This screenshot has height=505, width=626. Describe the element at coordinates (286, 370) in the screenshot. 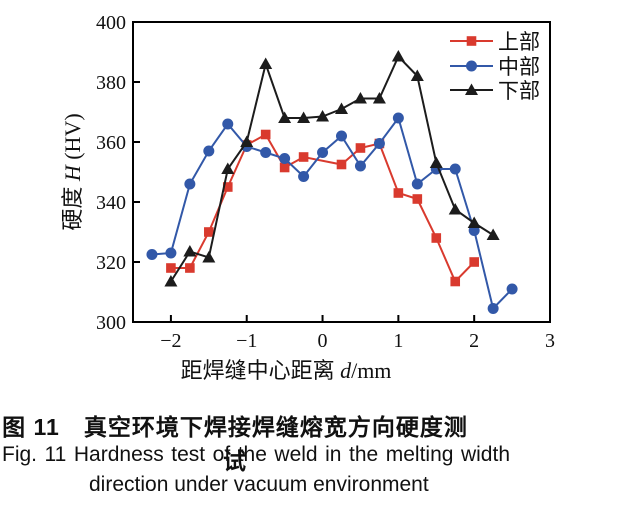

I see `x-axis-label: 距焊缝中心距离 d/mm` at that location.